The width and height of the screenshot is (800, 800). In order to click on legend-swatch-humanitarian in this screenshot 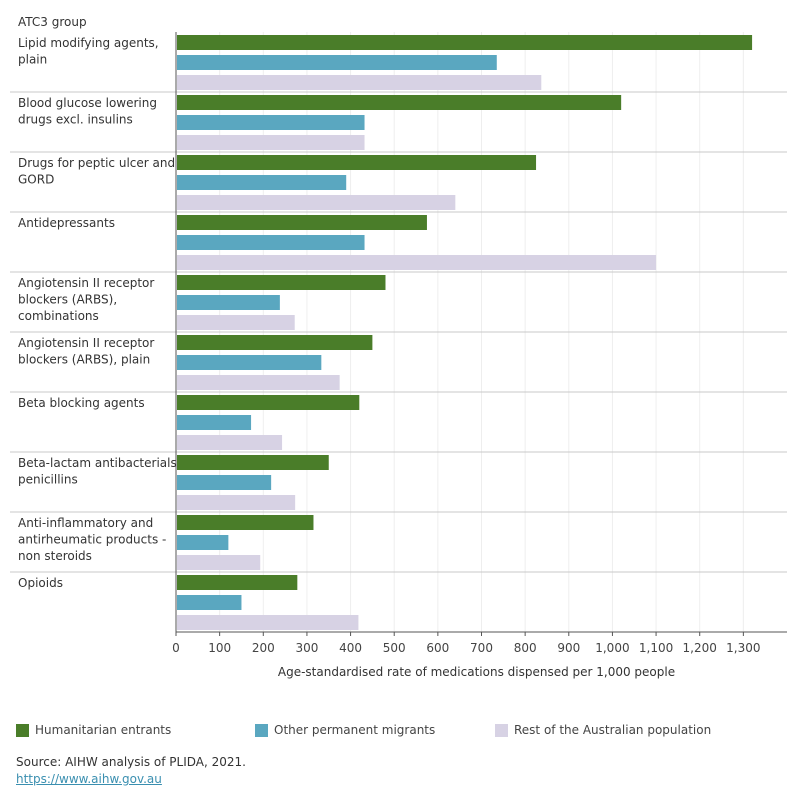, I will do `click(22, 730)`.